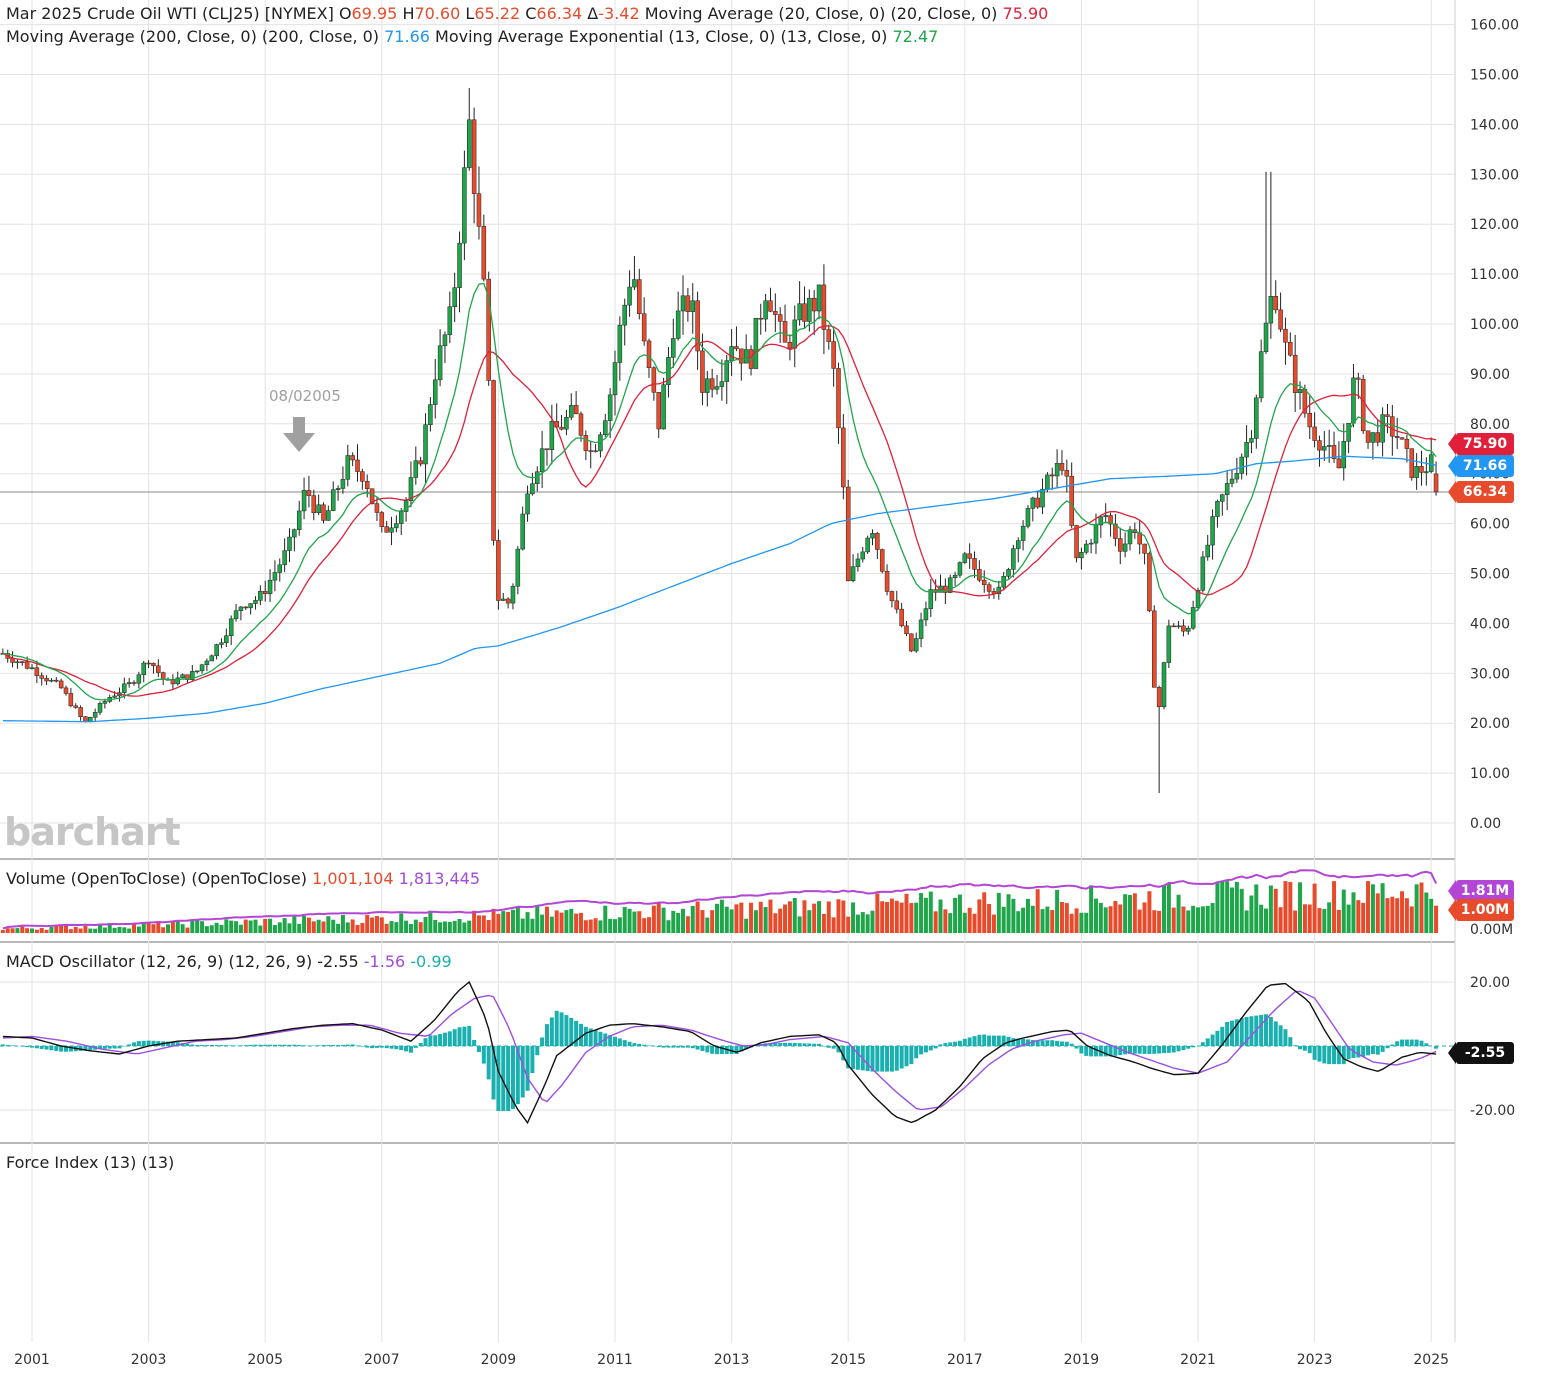 The image size is (1542, 1374). What do you see at coordinates (382, 1360) in the screenshot?
I see `x-tick-label: 2007` at bounding box center [382, 1360].